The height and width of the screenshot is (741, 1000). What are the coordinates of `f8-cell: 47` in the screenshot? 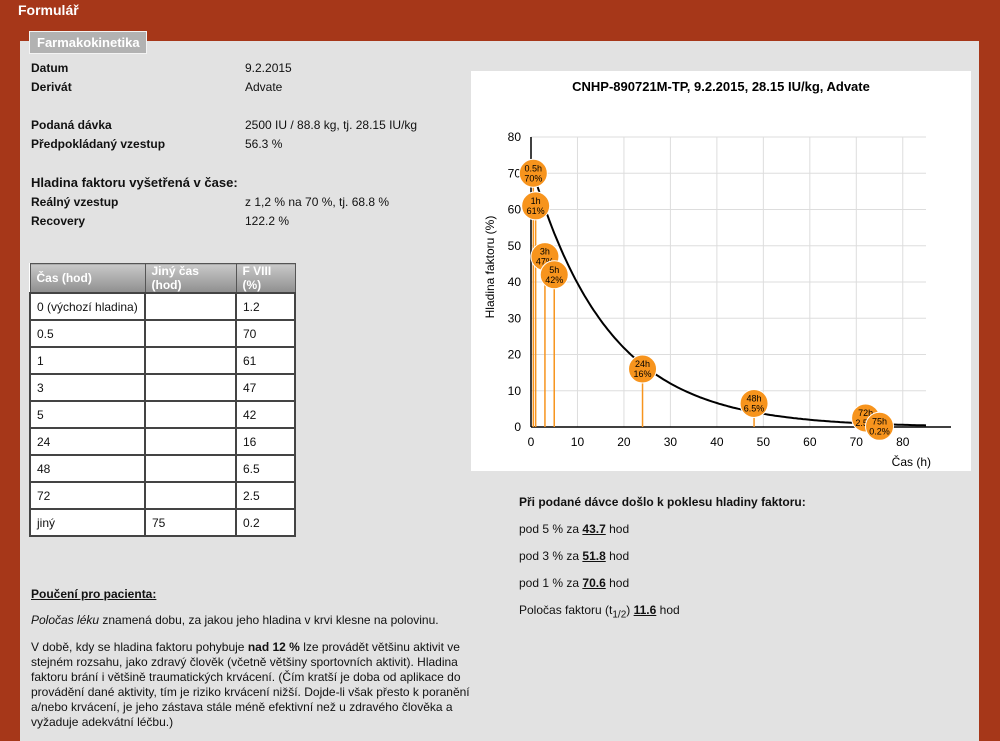 It's located at (265, 387).